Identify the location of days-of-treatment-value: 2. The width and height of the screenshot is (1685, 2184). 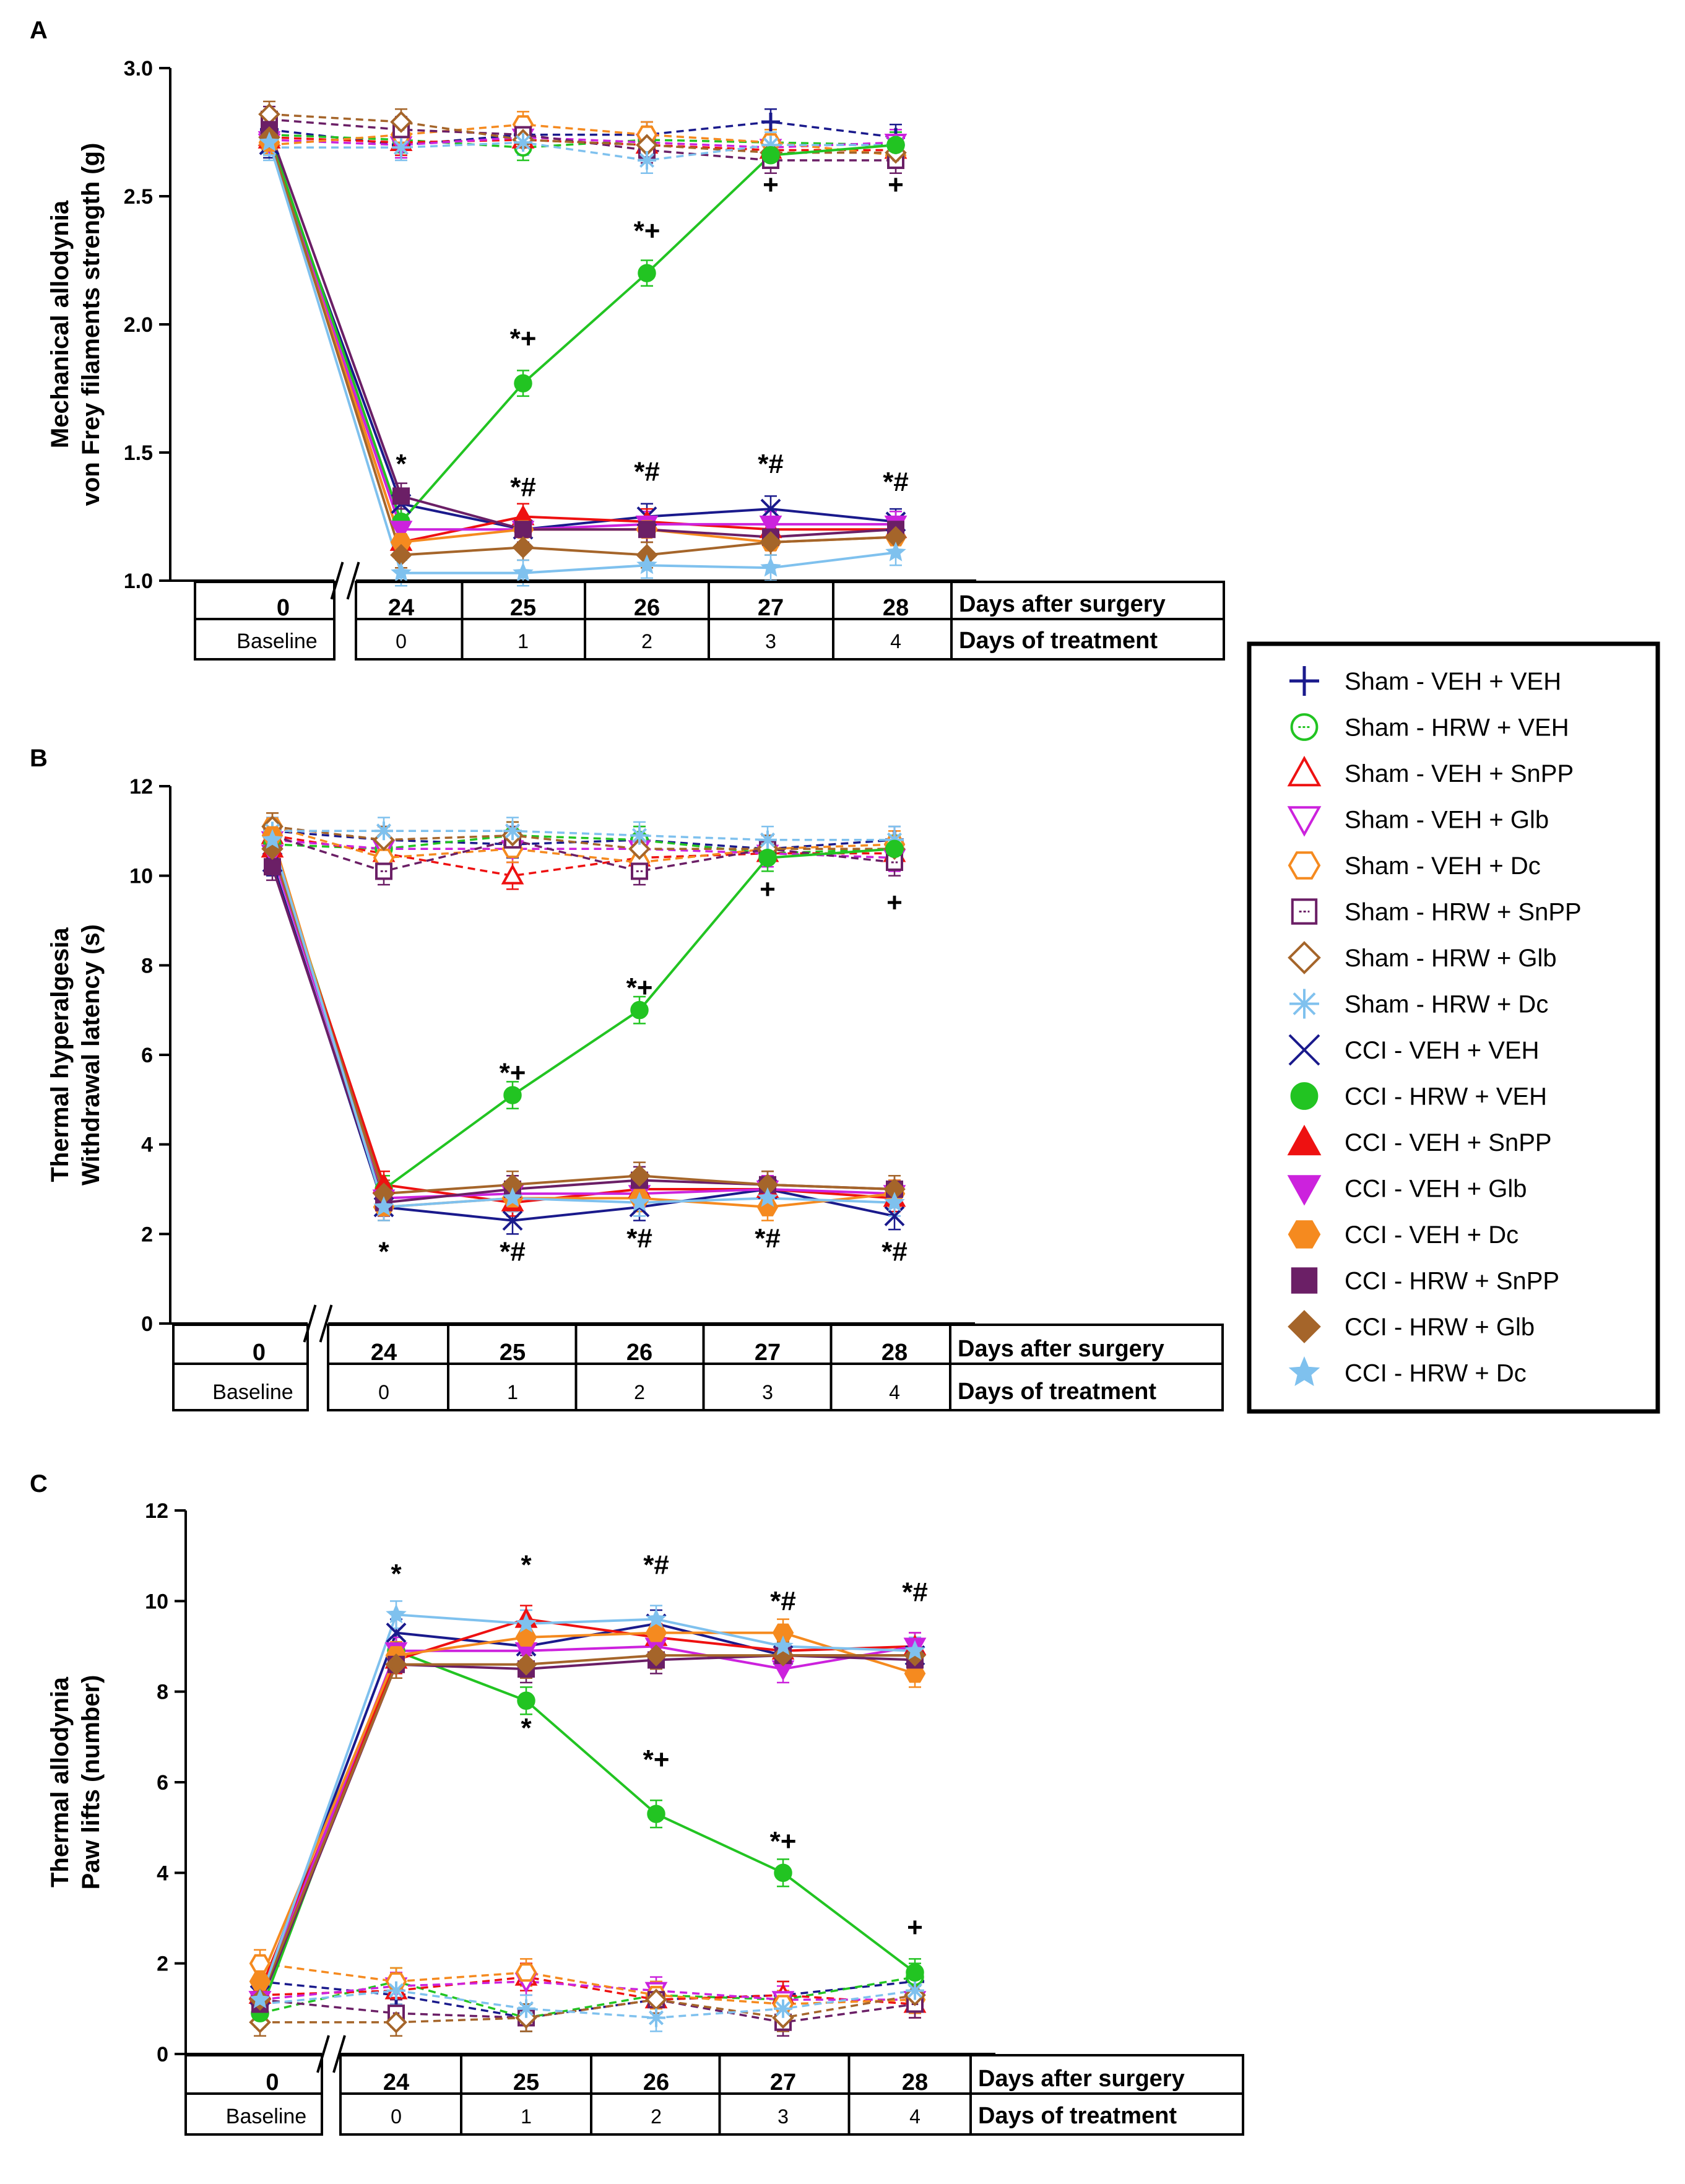
(656, 2116).